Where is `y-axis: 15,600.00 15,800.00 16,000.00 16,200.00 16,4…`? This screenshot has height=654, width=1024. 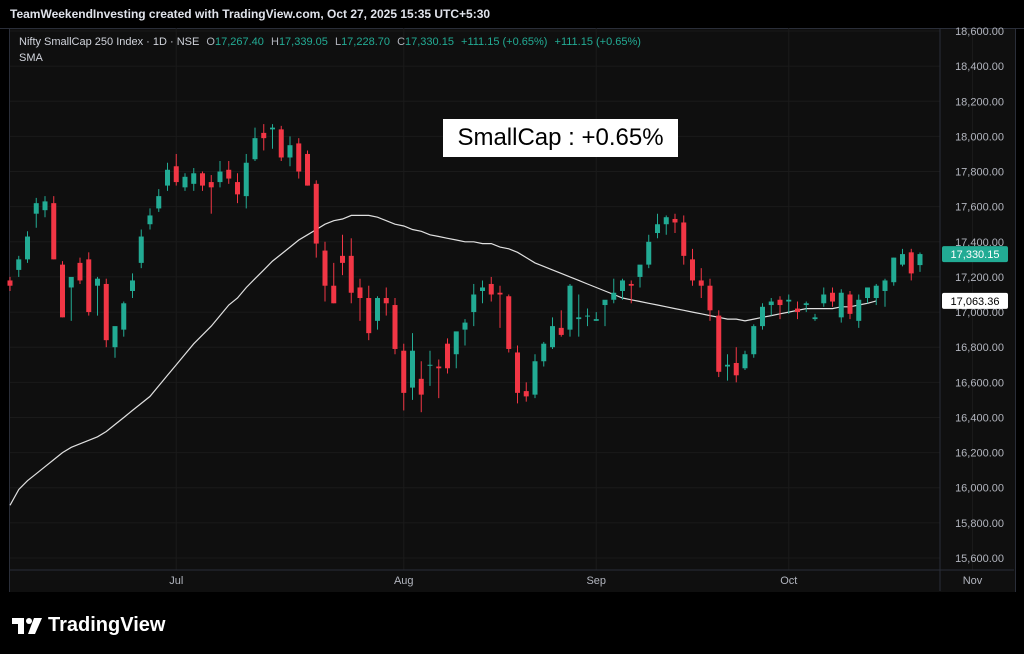
y-axis: 15,600.00 15,800.00 16,000.00 16,200.00 16,4… is located at coordinates (979, 295).